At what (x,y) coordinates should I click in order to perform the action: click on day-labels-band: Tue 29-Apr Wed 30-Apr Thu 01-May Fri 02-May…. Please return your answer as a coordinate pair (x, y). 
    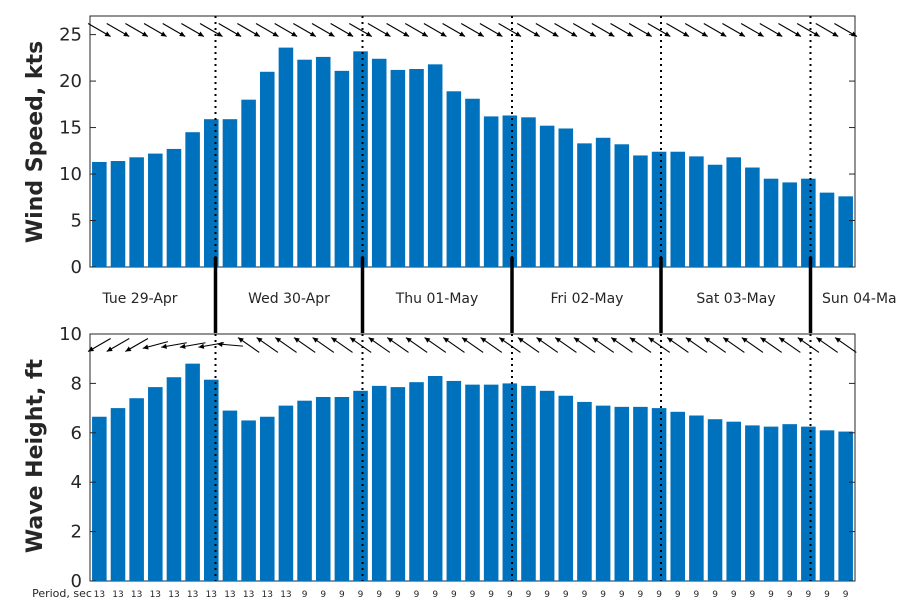
    Looking at the image, I should click on (499, 295).